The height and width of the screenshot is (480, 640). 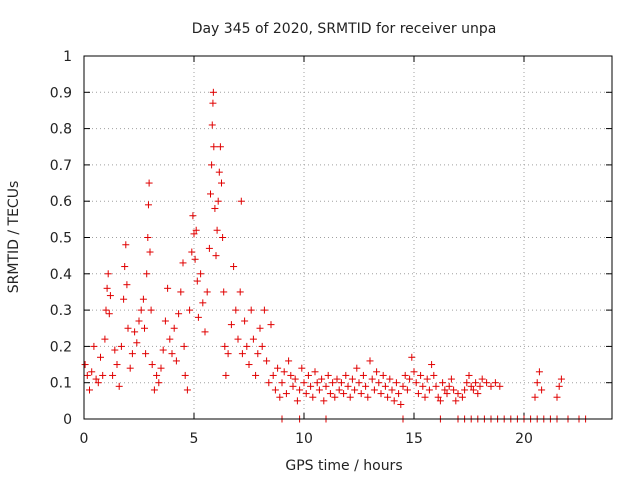 I want to click on x-tick-label: 15, so click(x=414, y=439).